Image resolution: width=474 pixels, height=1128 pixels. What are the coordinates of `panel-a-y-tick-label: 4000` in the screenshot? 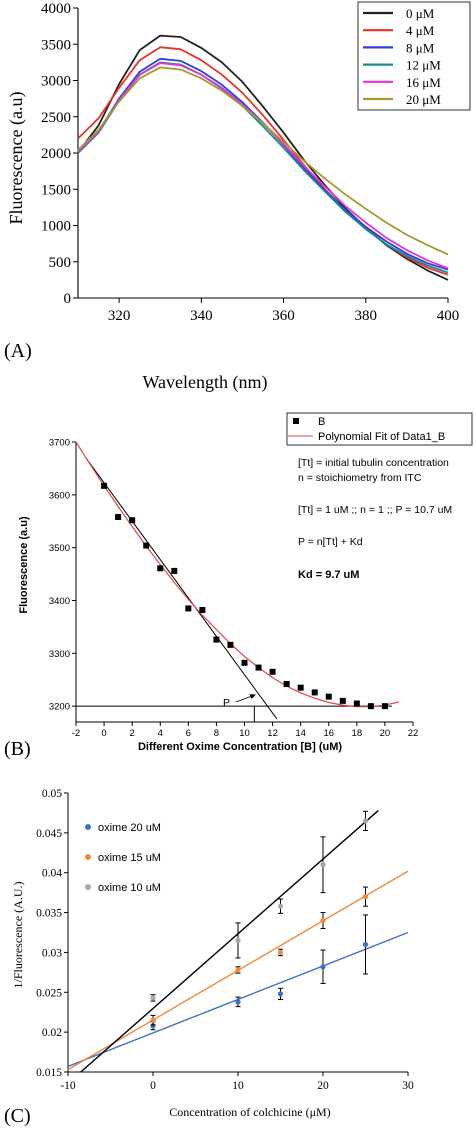 It's located at (56, 9).